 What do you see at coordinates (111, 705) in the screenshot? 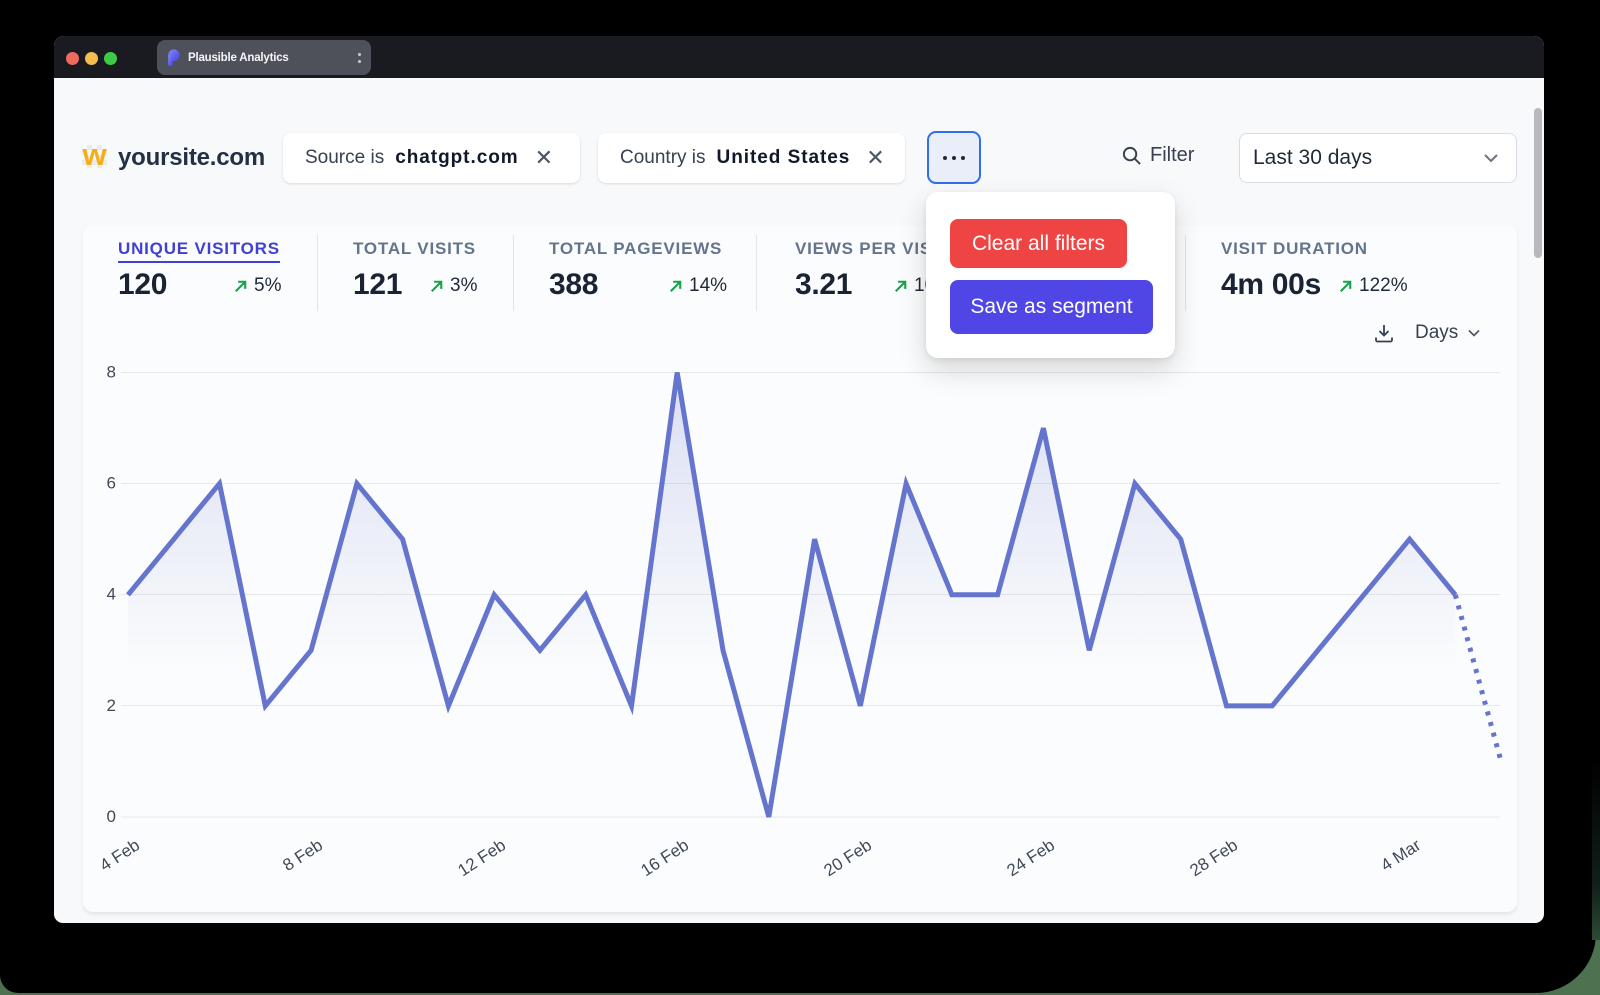
I see `svg-text: 2` at bounding box center [111, 705].